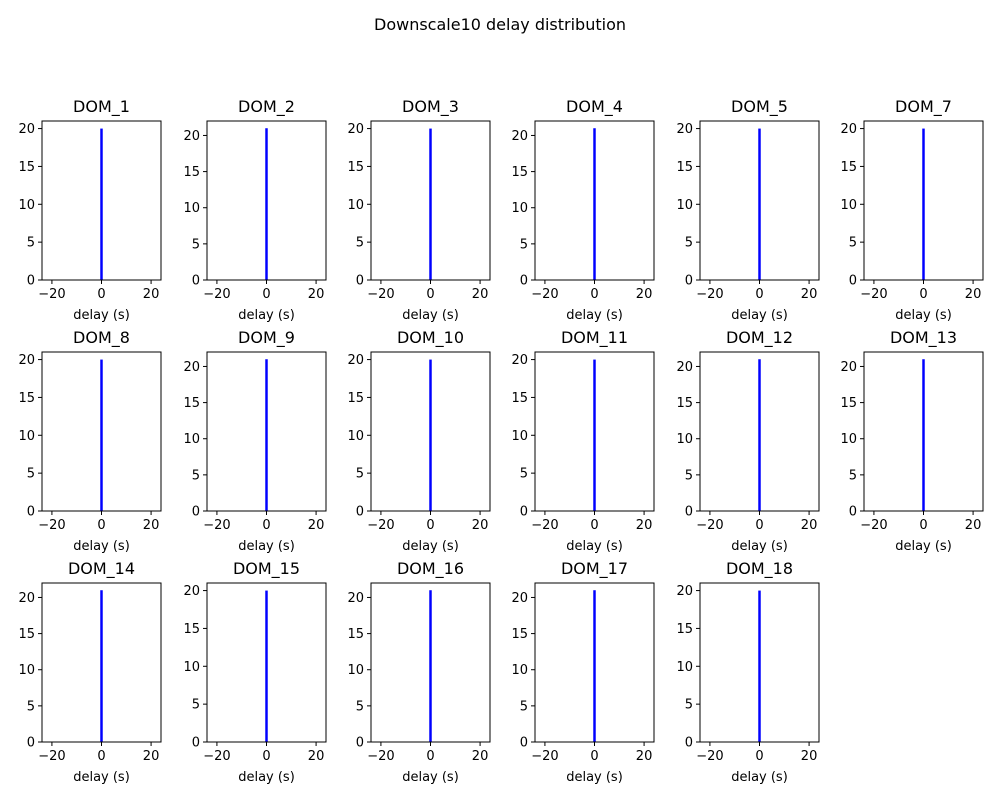 The height and width of the screenshot is (800, 1000). I want to click on subplot-title: DOM_13, so click(923, 338).